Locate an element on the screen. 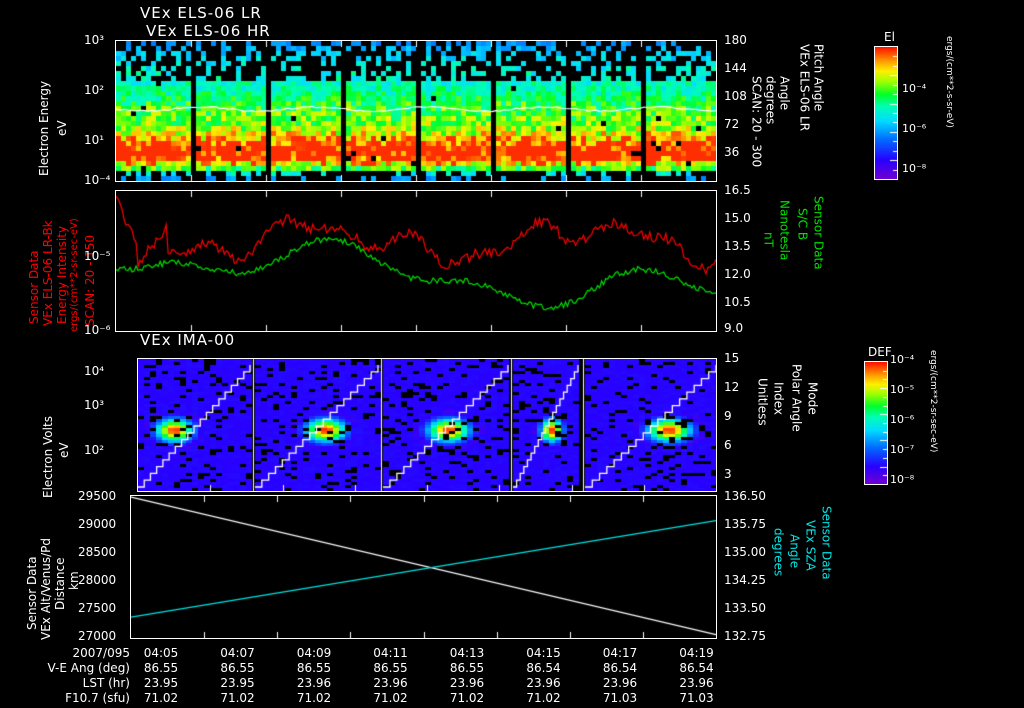  panel3-ytick-1e4: 10⁴ is located at coordinates (94, 371).